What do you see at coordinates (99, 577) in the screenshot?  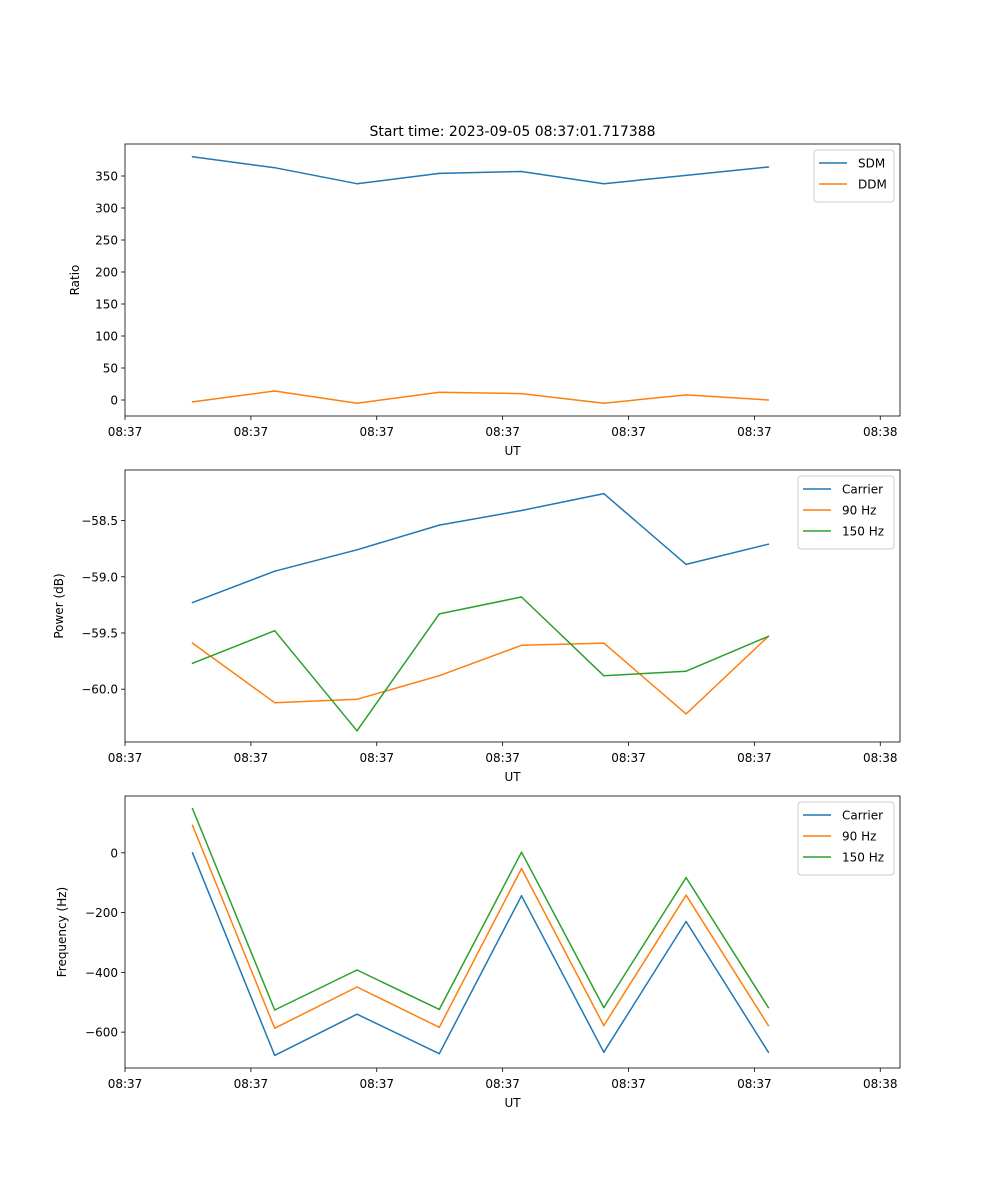 I see `power-y-tick-label: −59.0` at bounding box center [99, 577].